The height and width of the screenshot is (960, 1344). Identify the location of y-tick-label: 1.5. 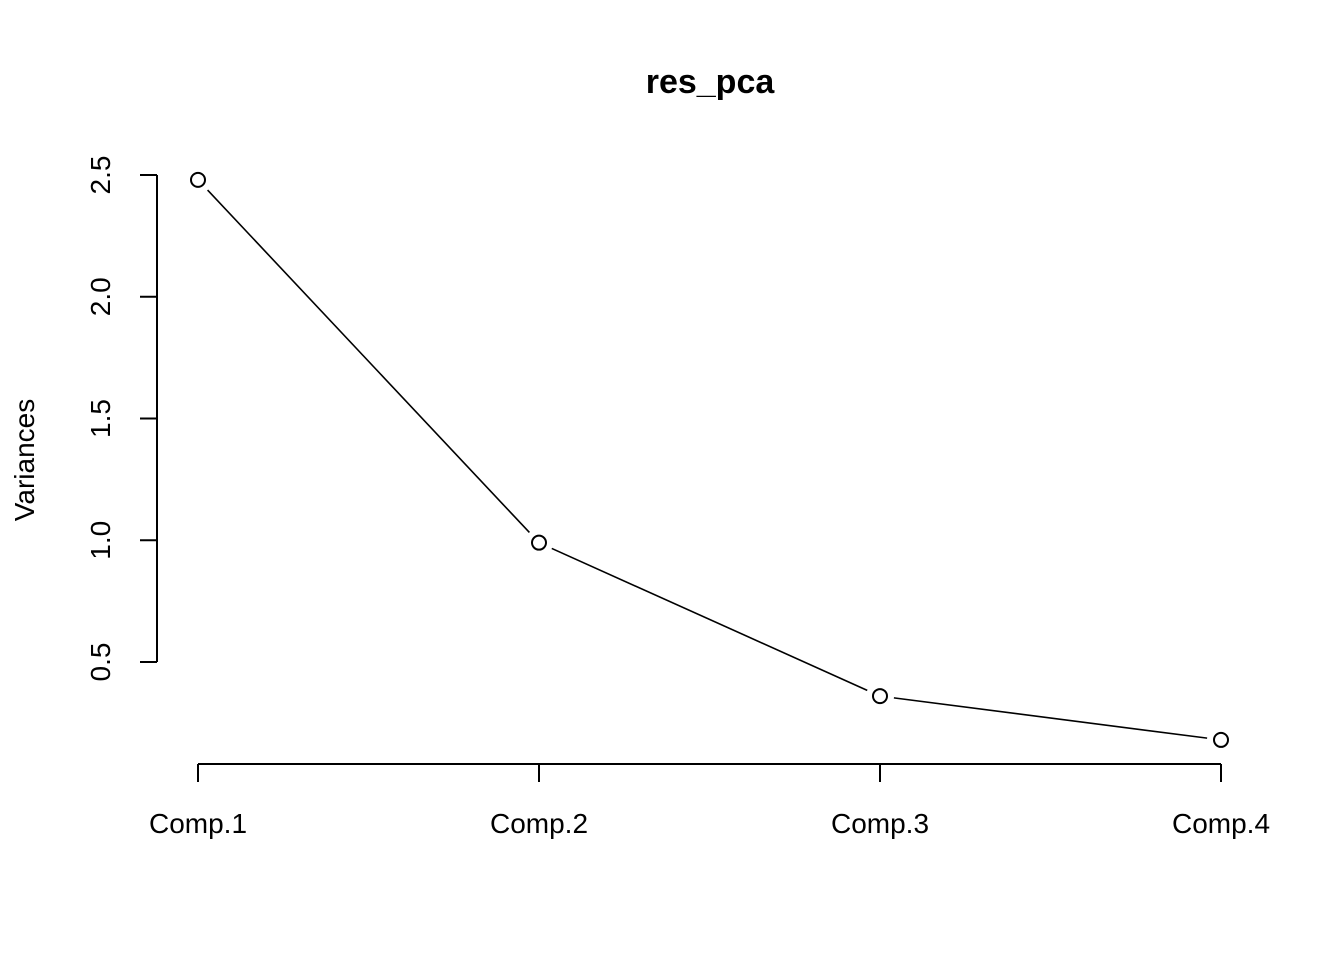
(100, 418).